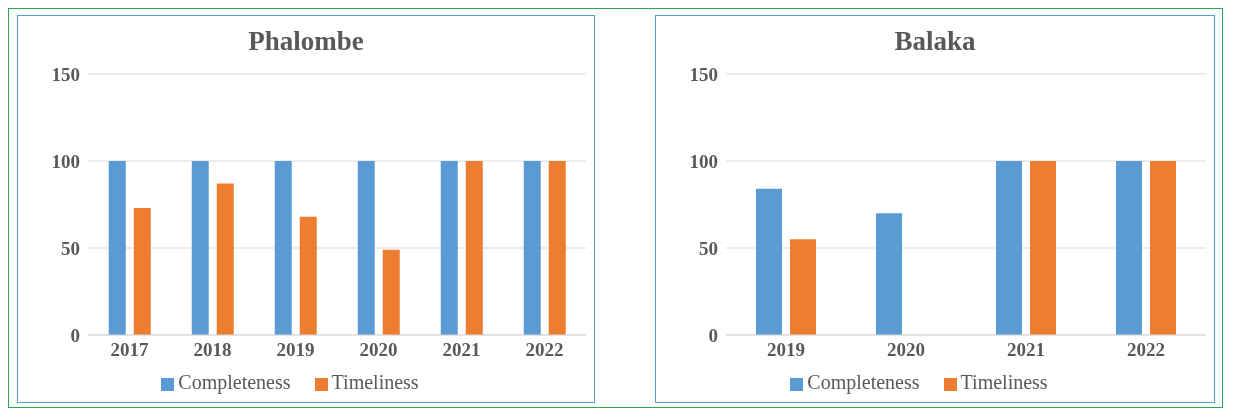 The width and height of the screenshot is (1233, 418). Describe the element at coordinates (212, 350) in the screenshot. I see `x-tick-label: 2018` at that location.